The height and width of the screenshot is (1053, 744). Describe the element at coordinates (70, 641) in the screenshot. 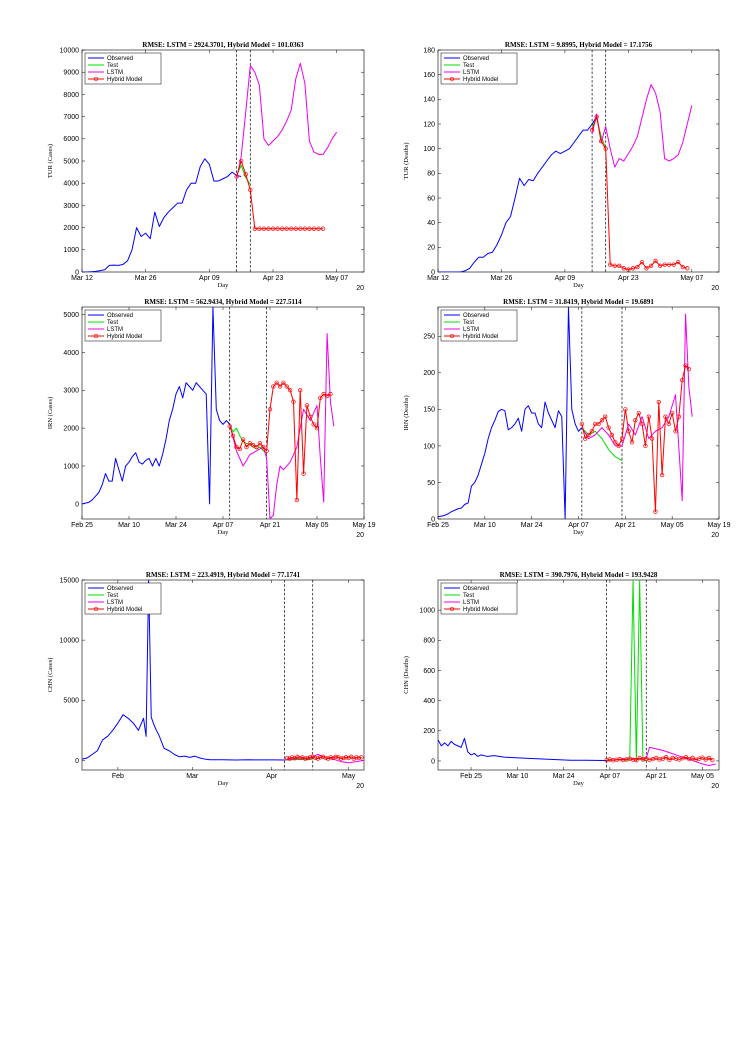

I see `y-tick-label: 10000` at that location.